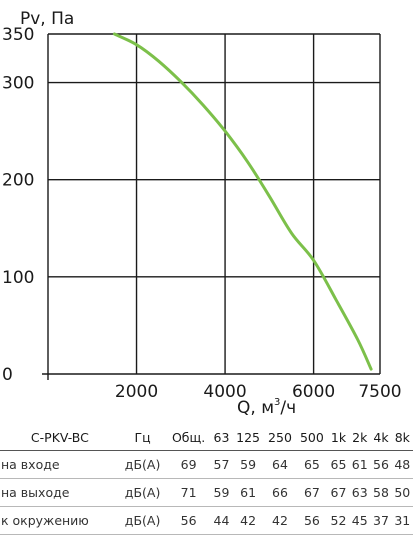 The width and height of the screenshot is (415, 535). I want to click on x-axis-title-tail: /ч, so click(288, 408).